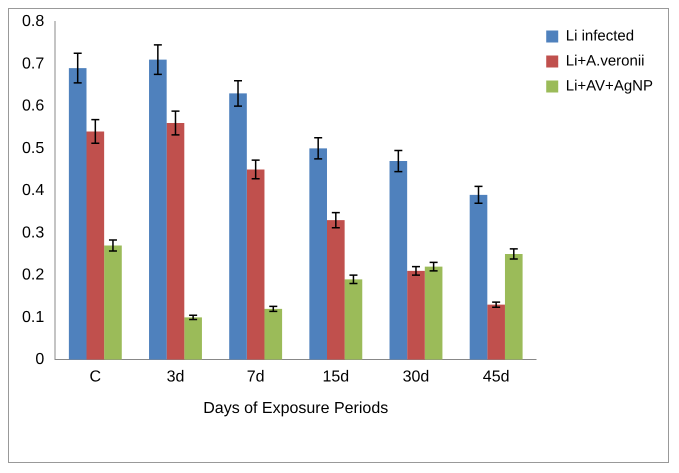 The width and height of the screenshot is (679, 473). What do you see at coordinates (33, 191) in the screenshot?
I see `y-tick-label: 0.4` at bounding box center [33, 191].